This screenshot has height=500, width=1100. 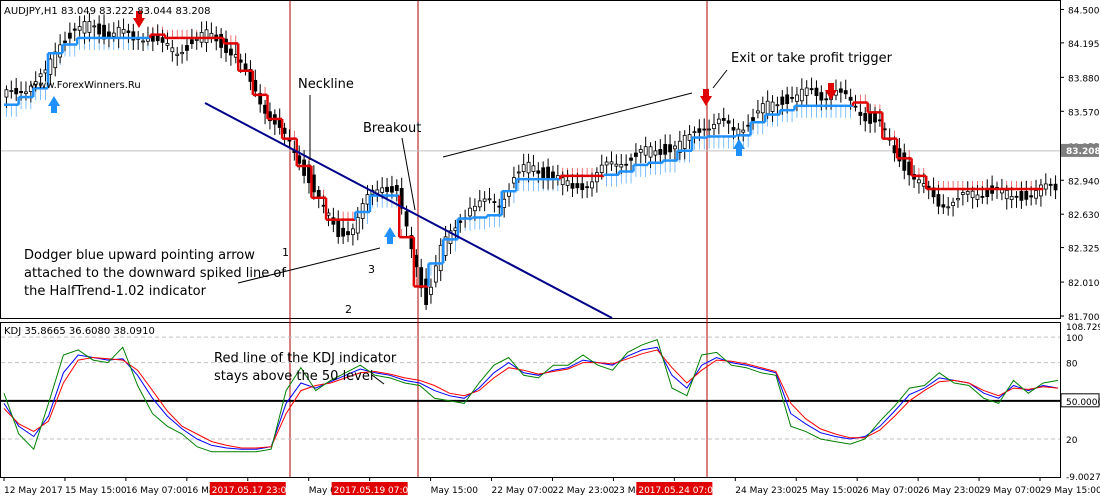 What do you see at coordinates (371, 269) in the screenshot?
I see `point-label-3: 3` at bounding box center [371, 269].